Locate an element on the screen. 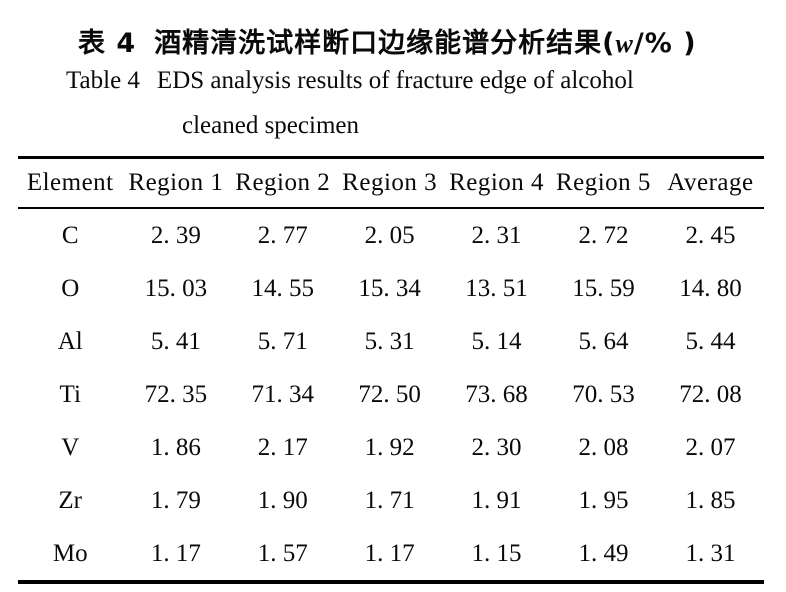 The image size is (786, 592). cell-element: Zr is located at coordinates (70, 500).